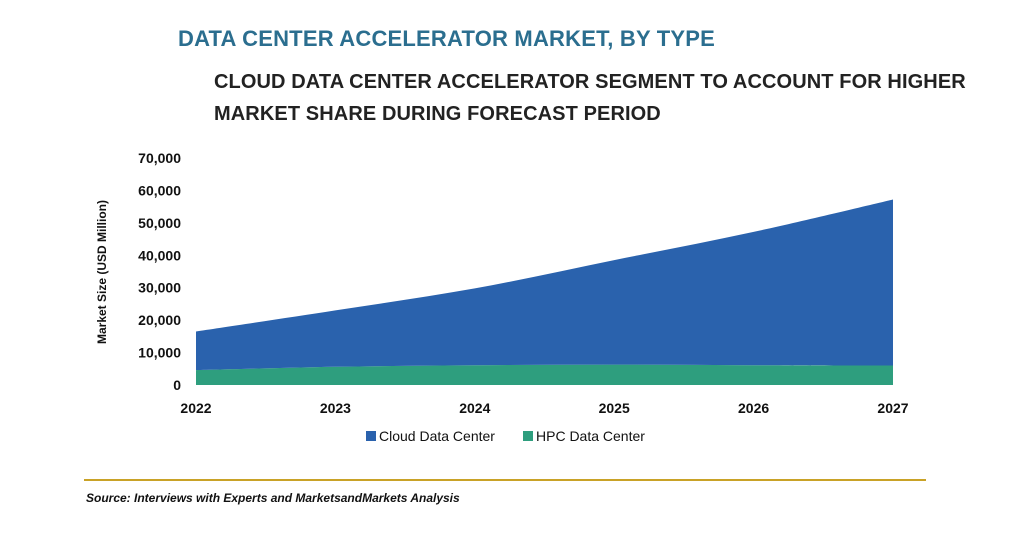 The image size is (1024, 536). Describe the element at coordinates (159, 320) in the screenshot. I see `y-tick-label: 20,000` at that location.